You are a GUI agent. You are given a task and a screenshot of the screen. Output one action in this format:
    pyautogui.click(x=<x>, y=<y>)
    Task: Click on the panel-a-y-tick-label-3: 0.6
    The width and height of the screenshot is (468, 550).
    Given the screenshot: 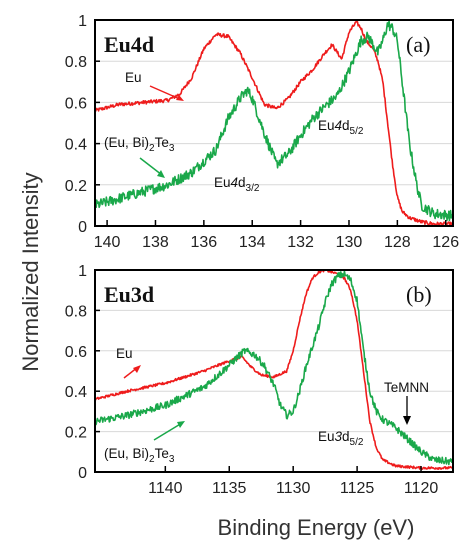 What is the action you would take?
    pyautogui.click(x=76, y=103)
    